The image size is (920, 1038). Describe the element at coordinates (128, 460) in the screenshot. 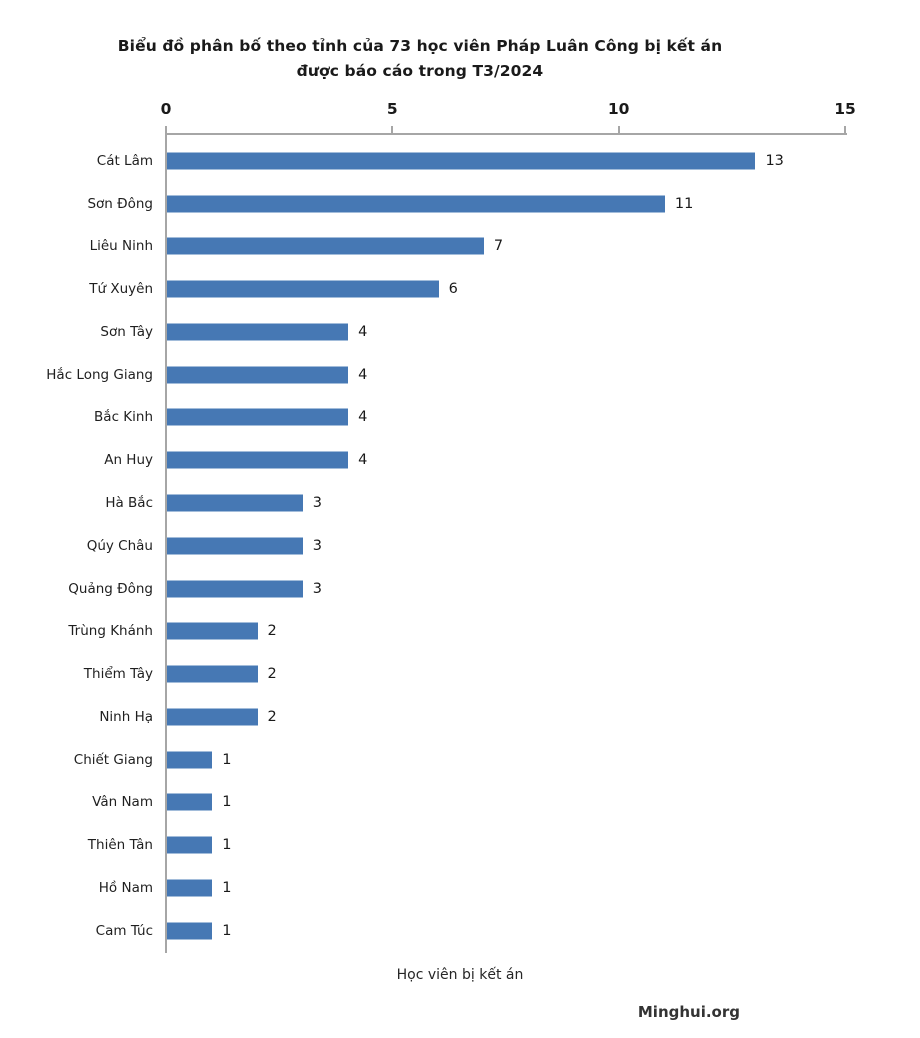

I see `category-label: An Huy` at that location.